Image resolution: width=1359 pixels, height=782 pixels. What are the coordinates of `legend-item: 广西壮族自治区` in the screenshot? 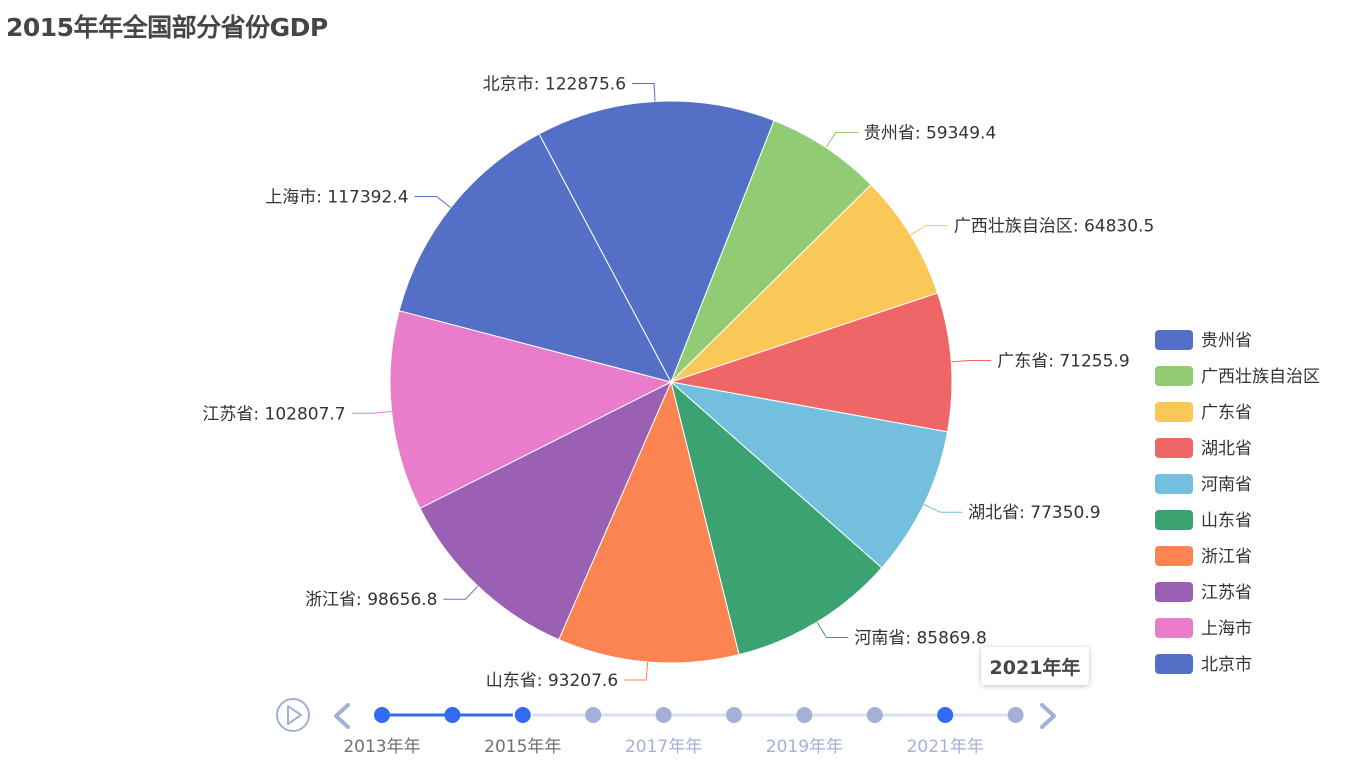 It's located at (1237, 376).